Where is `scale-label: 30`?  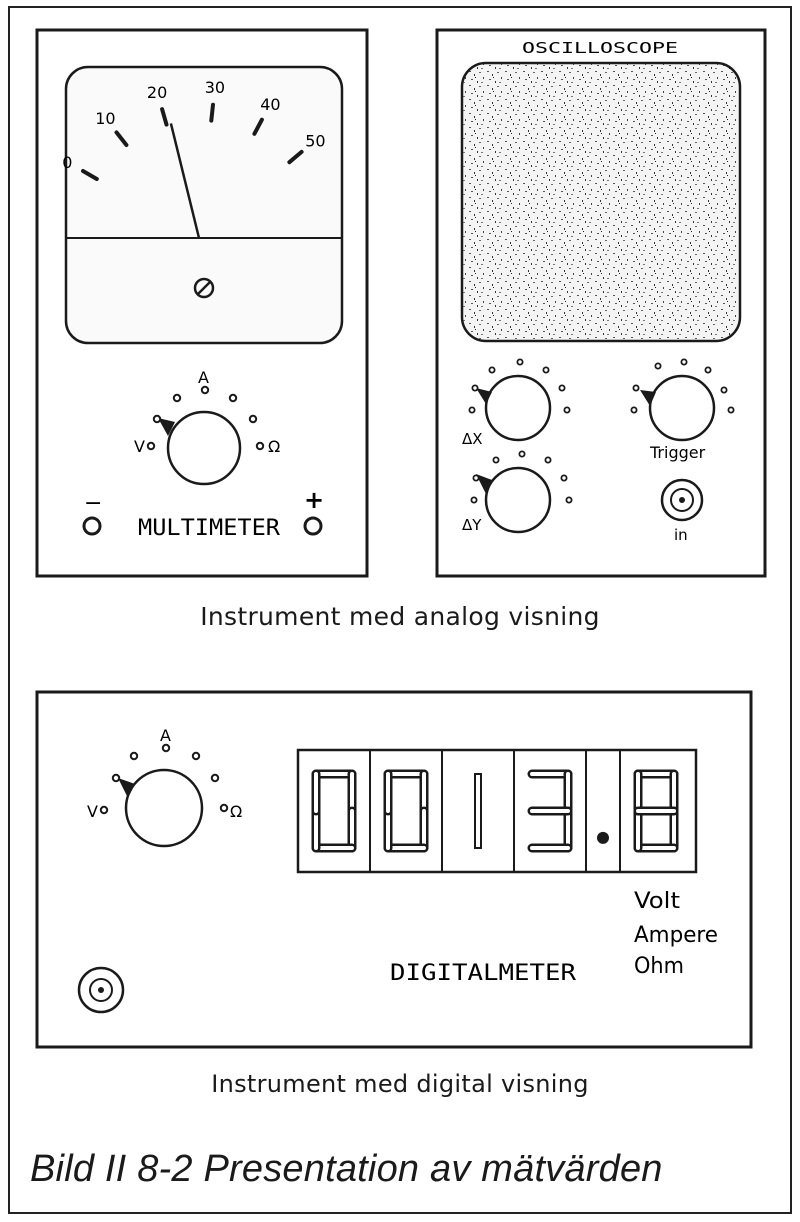
scale-label: 30 is located at coordinates (215, 87).